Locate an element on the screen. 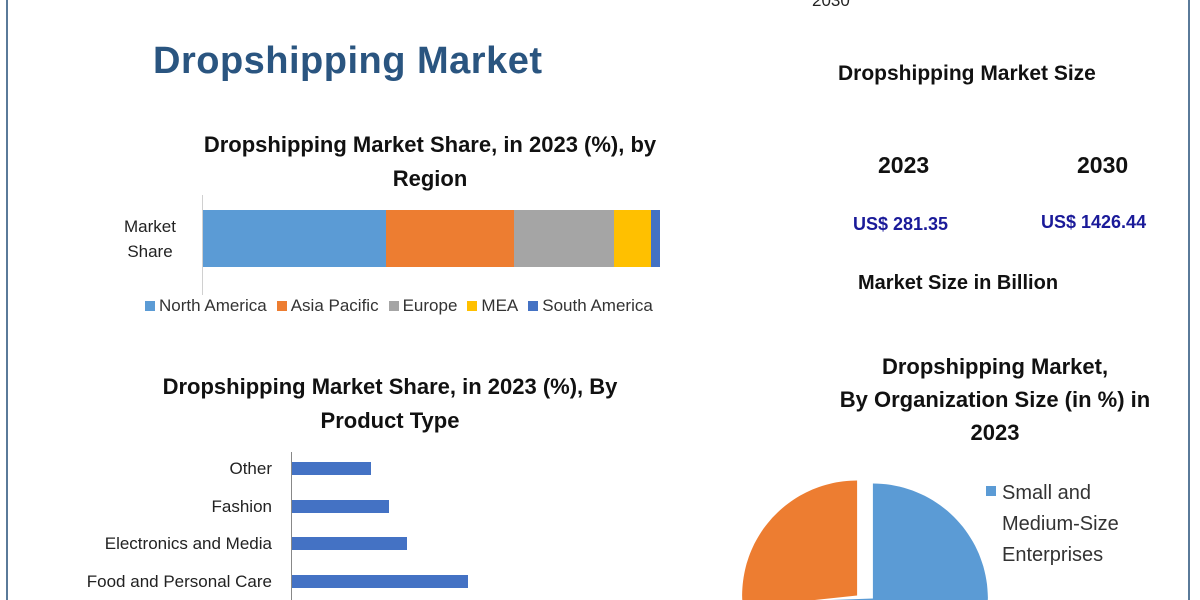 This screenshot has height=600, width=1200. legend-label: MEA is located at coordinates (500, 305).